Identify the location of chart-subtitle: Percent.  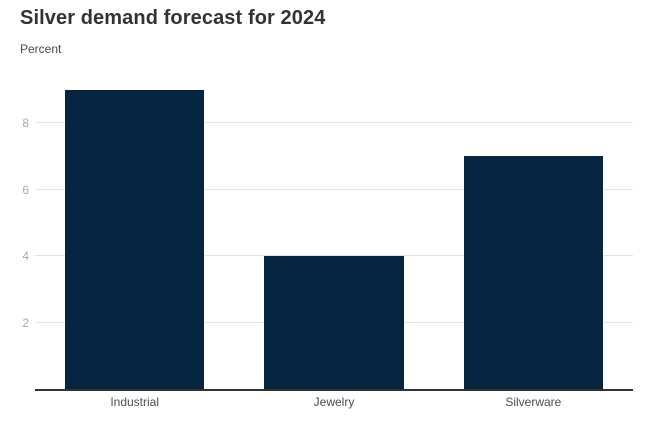
(41, 49).